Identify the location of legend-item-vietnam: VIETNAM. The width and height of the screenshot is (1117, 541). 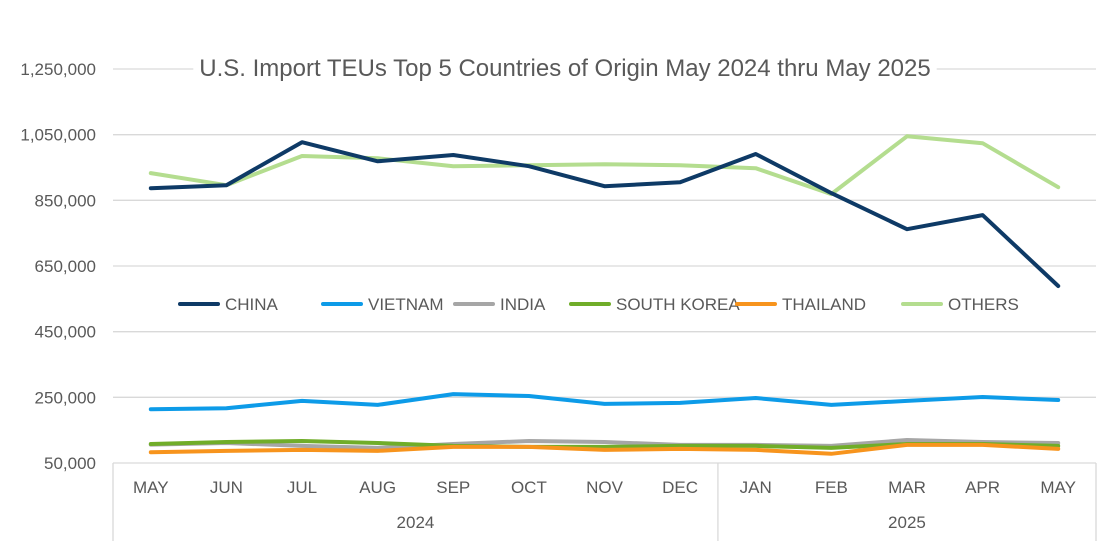
(382, 304).